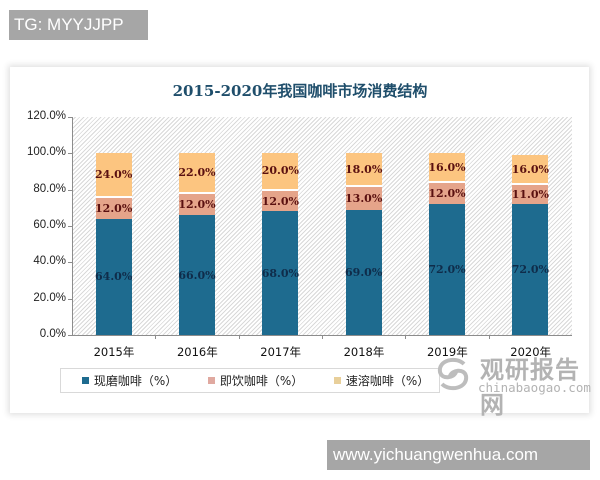  Describe the element at coordinates (197, 275) in the screenshot. I see `bar-segment: 66.0%` at that location.